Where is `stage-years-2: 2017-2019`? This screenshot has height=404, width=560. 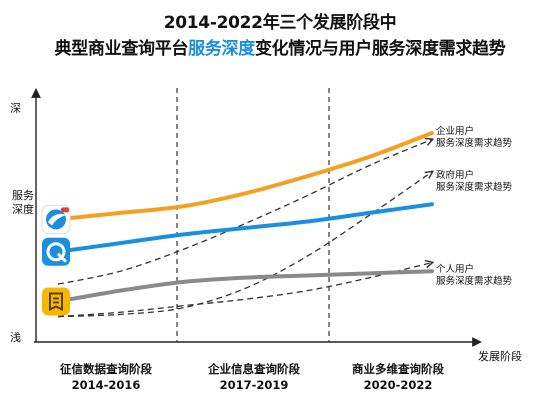 stage-years-2: 2017-2019 is located at coordinates (254, 385).